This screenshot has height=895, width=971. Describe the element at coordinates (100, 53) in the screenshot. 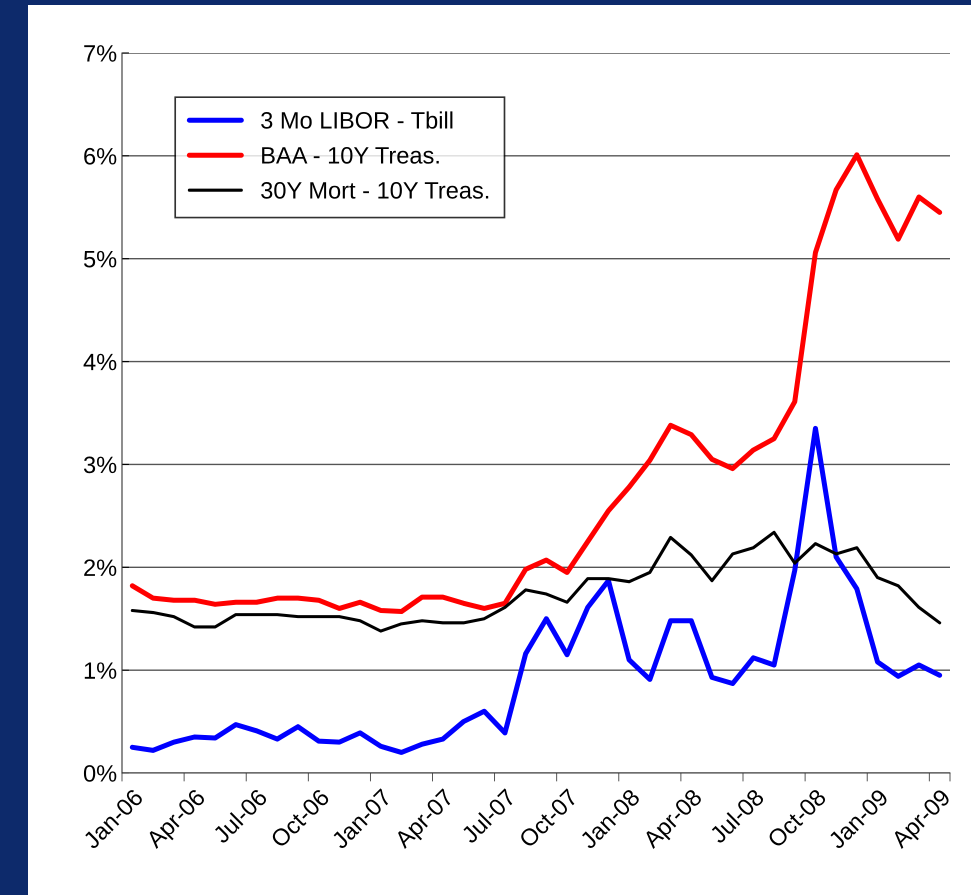

I see `y-tick-label: 7%` at that location.